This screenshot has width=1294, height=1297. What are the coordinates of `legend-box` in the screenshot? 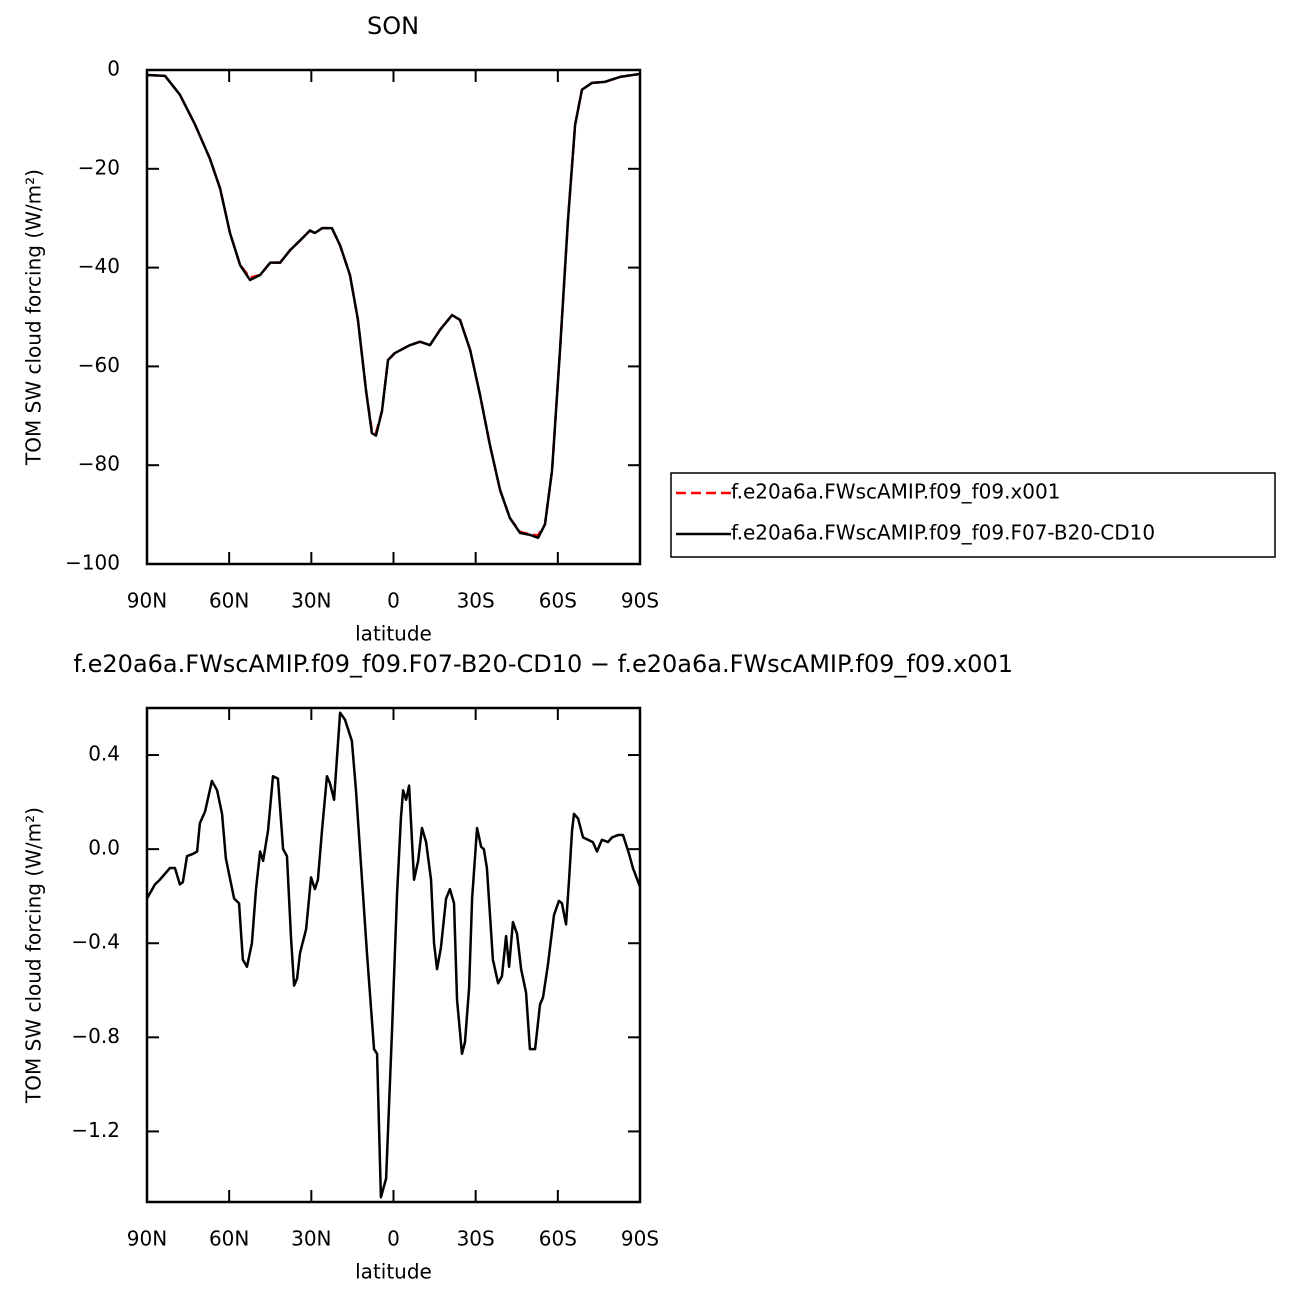 It's located at (973, 515).